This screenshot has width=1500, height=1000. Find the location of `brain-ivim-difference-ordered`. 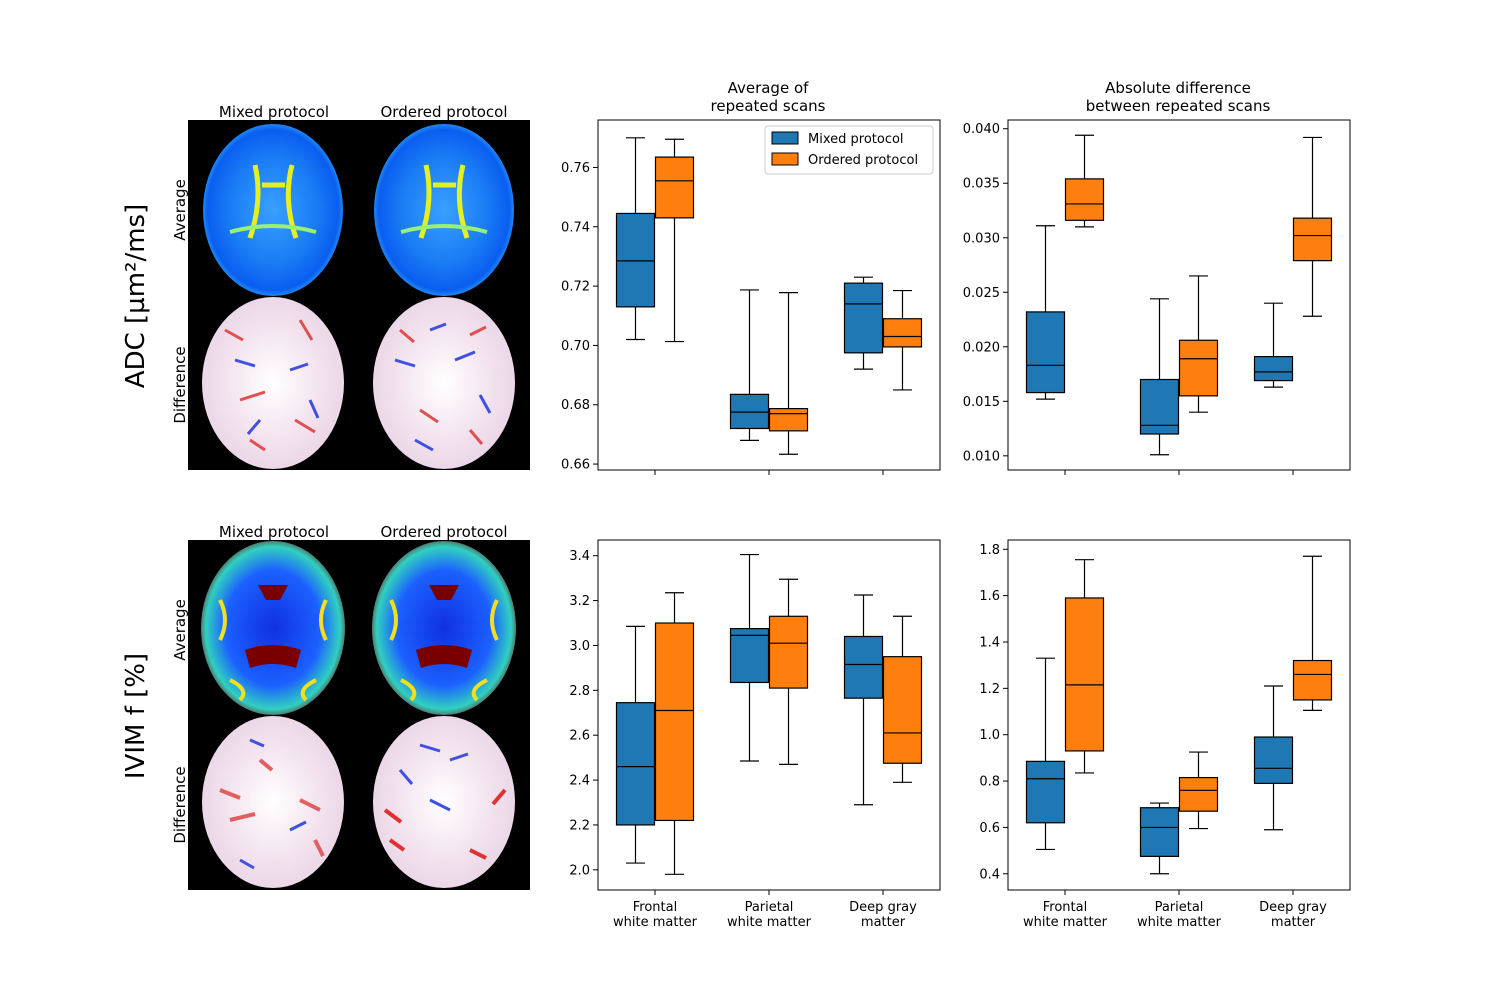

brain-ivim-difference-ordered is located at coordinates (444, 802).